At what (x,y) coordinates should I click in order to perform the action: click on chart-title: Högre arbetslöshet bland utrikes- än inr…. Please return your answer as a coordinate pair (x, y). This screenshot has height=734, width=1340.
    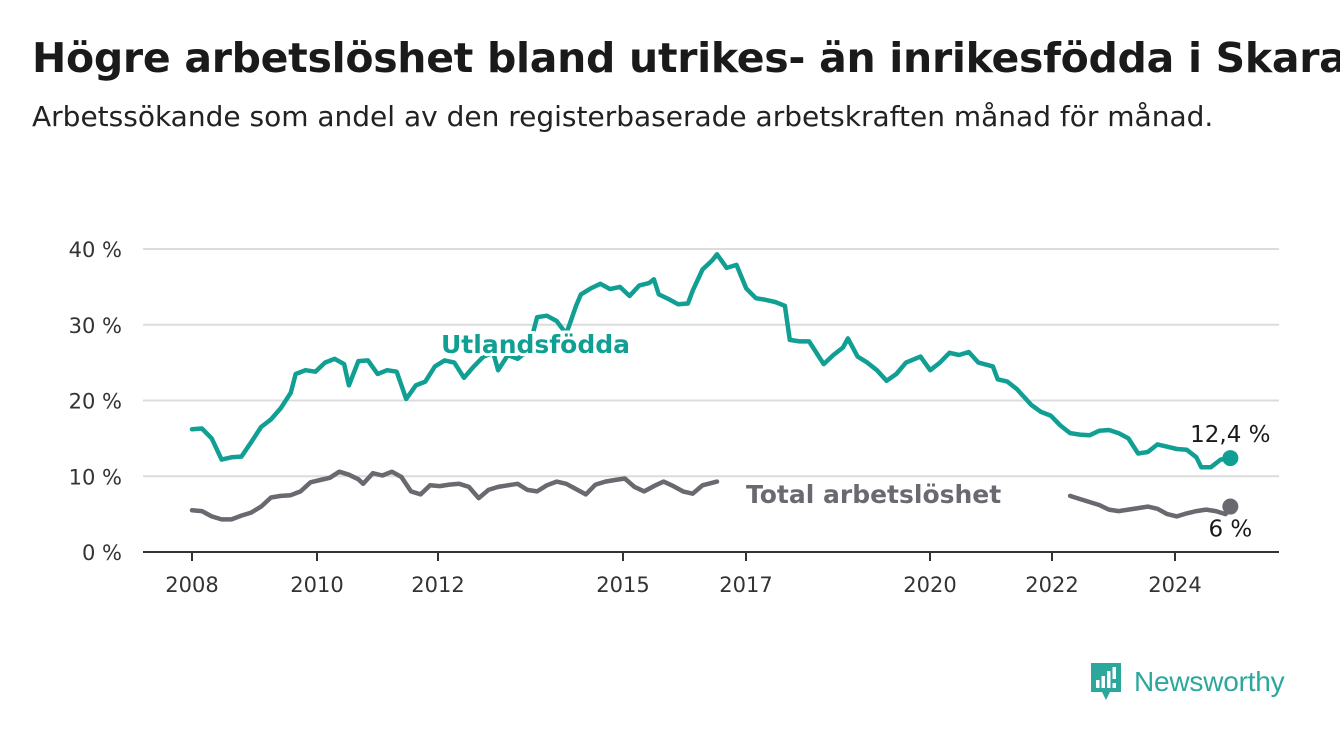
    Looking at the image, I should click on (686, 58).